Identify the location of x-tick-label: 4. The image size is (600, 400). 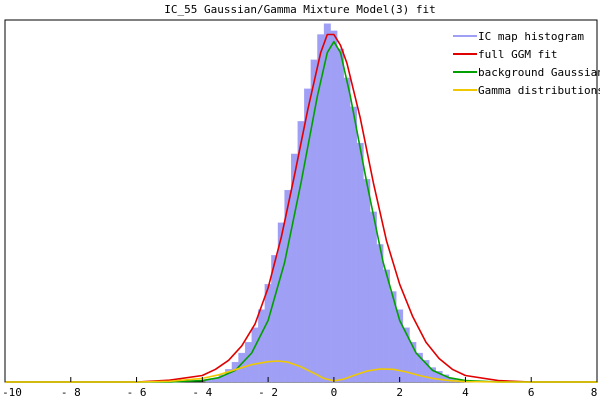
(465, 392).